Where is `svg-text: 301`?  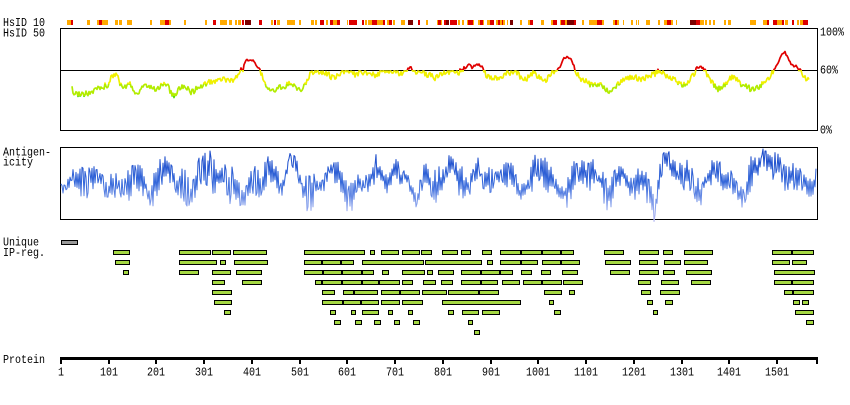
svg-text: 301 is located at coordinates (204, 373).